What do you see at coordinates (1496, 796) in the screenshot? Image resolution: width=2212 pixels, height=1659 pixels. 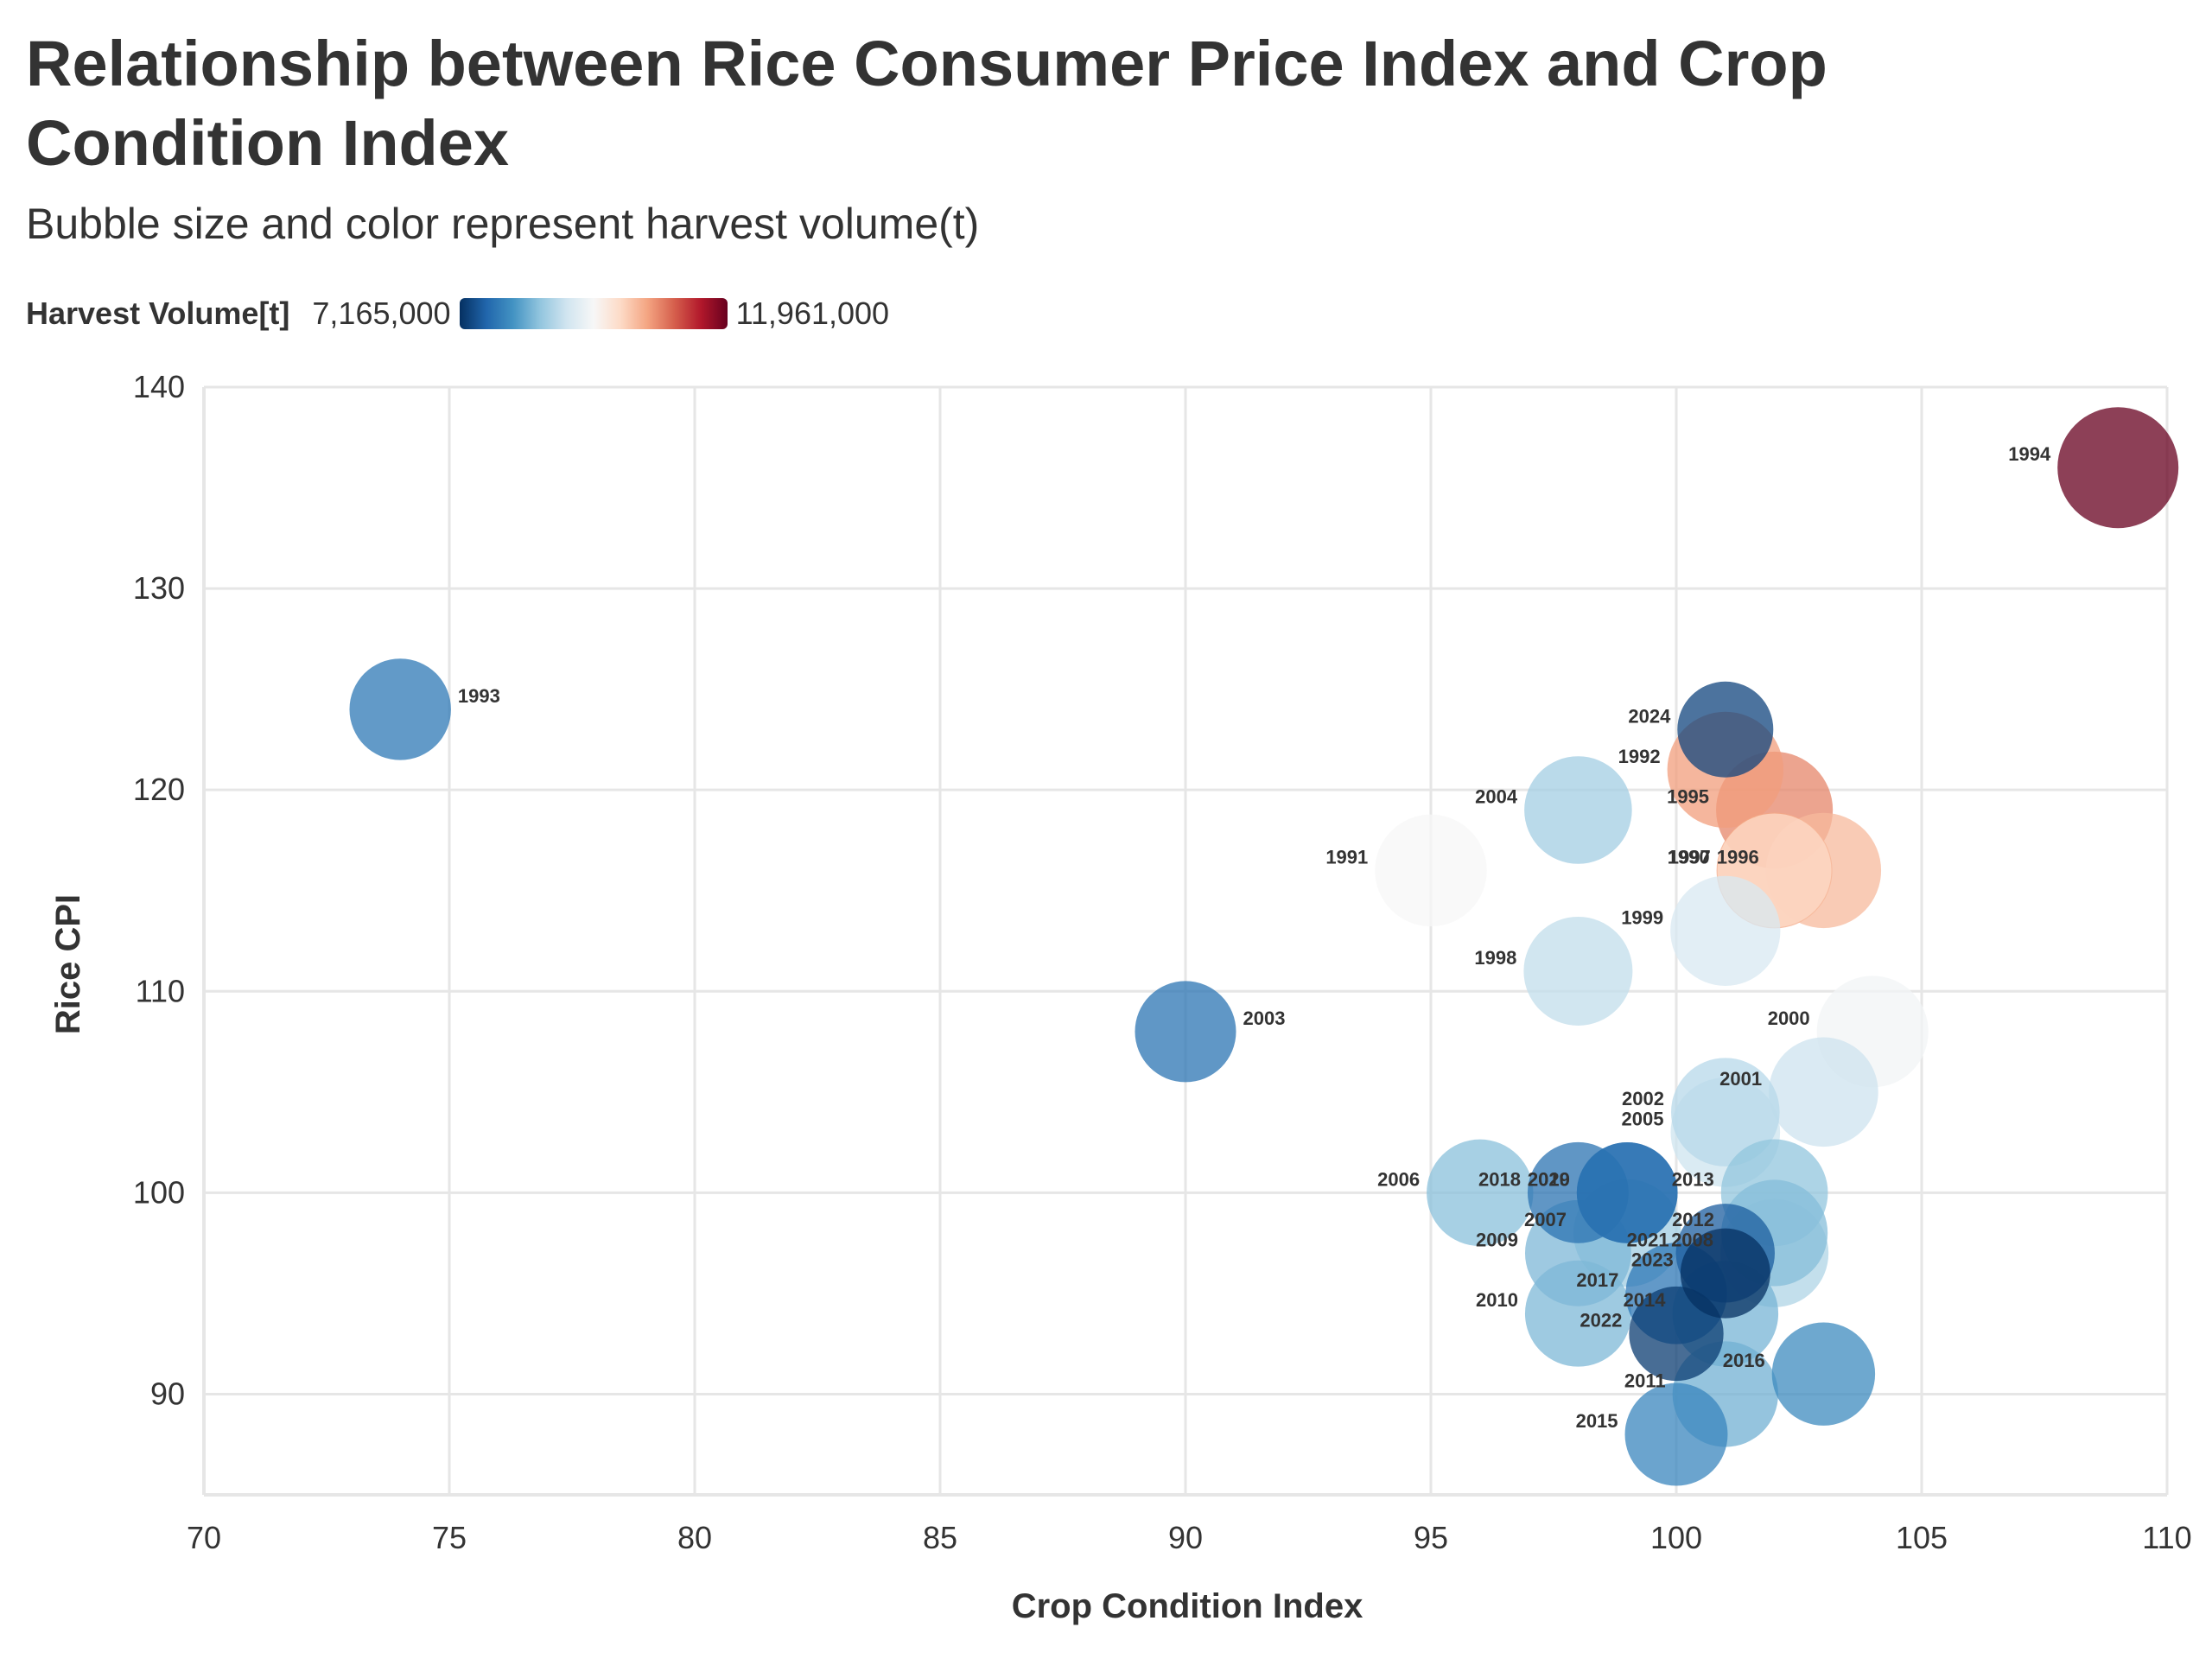 I see `point-label-2004: 2004` at bounding box center [1496, 796].